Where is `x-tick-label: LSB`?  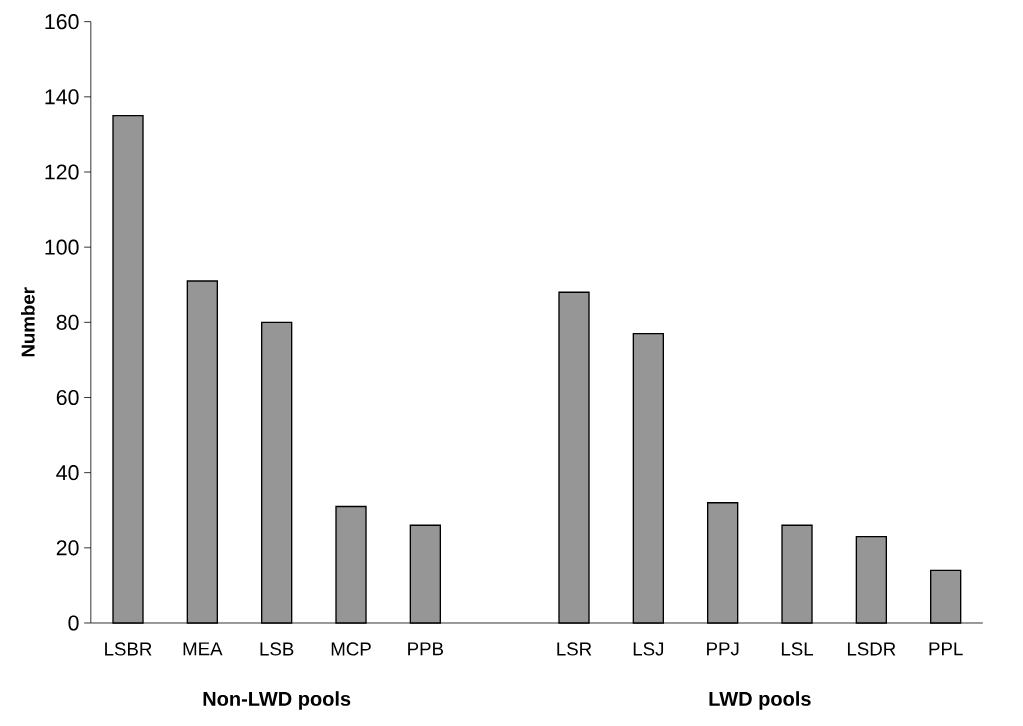
x-tick-label: LSB is located at coordinates (277, 649).